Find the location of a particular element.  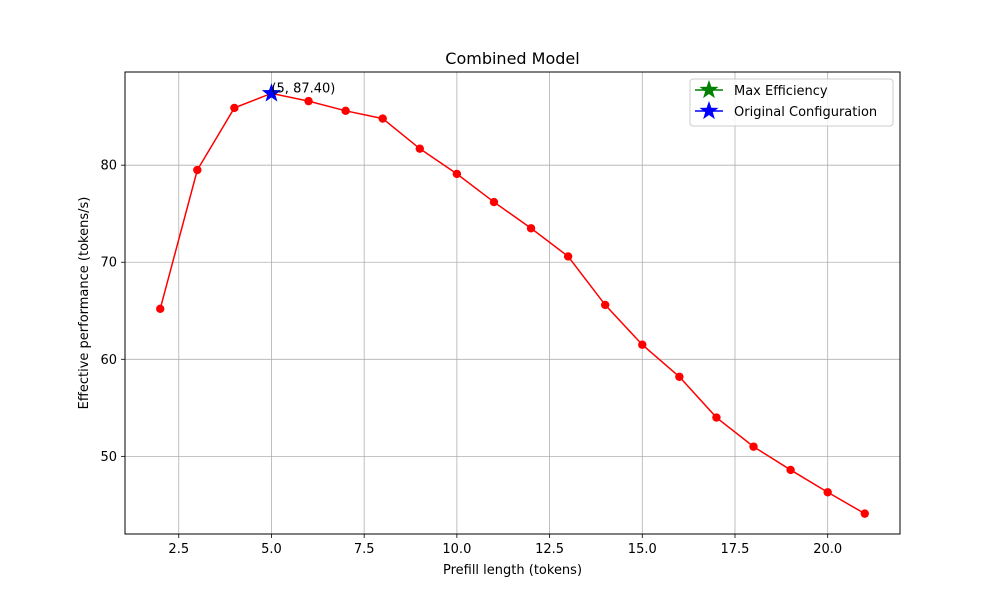

x-tick-label: 2.5 is located at coordinates (178, 549).